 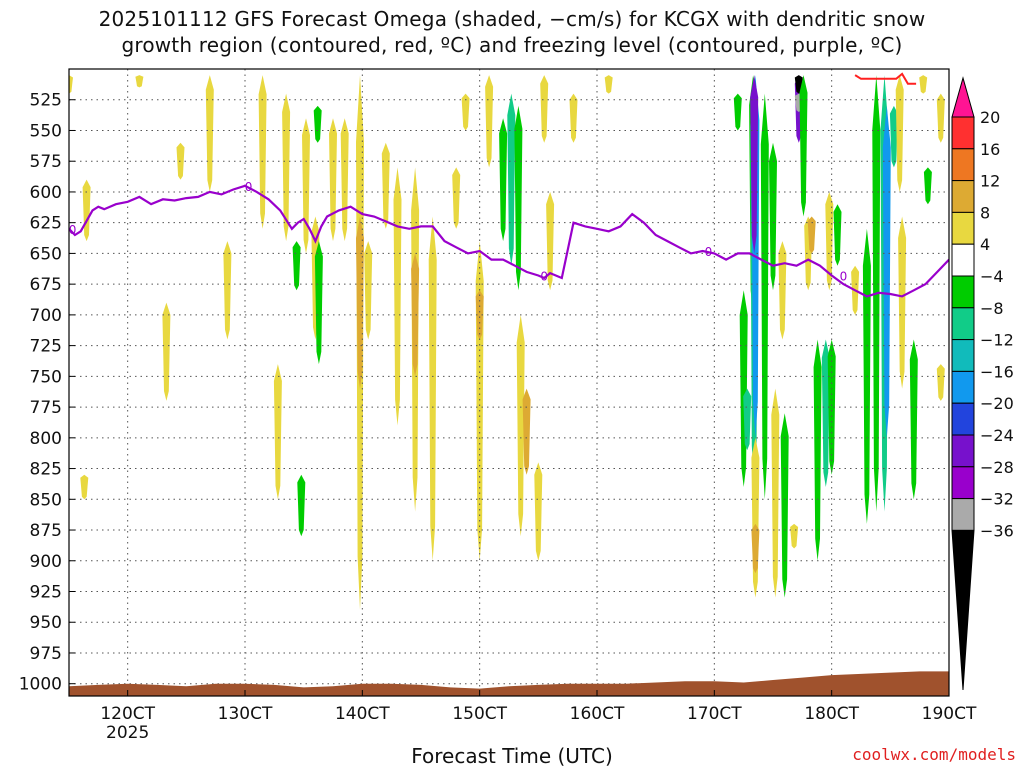 I want to click on colorbar-level-label: −24, so click(x=997, y=435).